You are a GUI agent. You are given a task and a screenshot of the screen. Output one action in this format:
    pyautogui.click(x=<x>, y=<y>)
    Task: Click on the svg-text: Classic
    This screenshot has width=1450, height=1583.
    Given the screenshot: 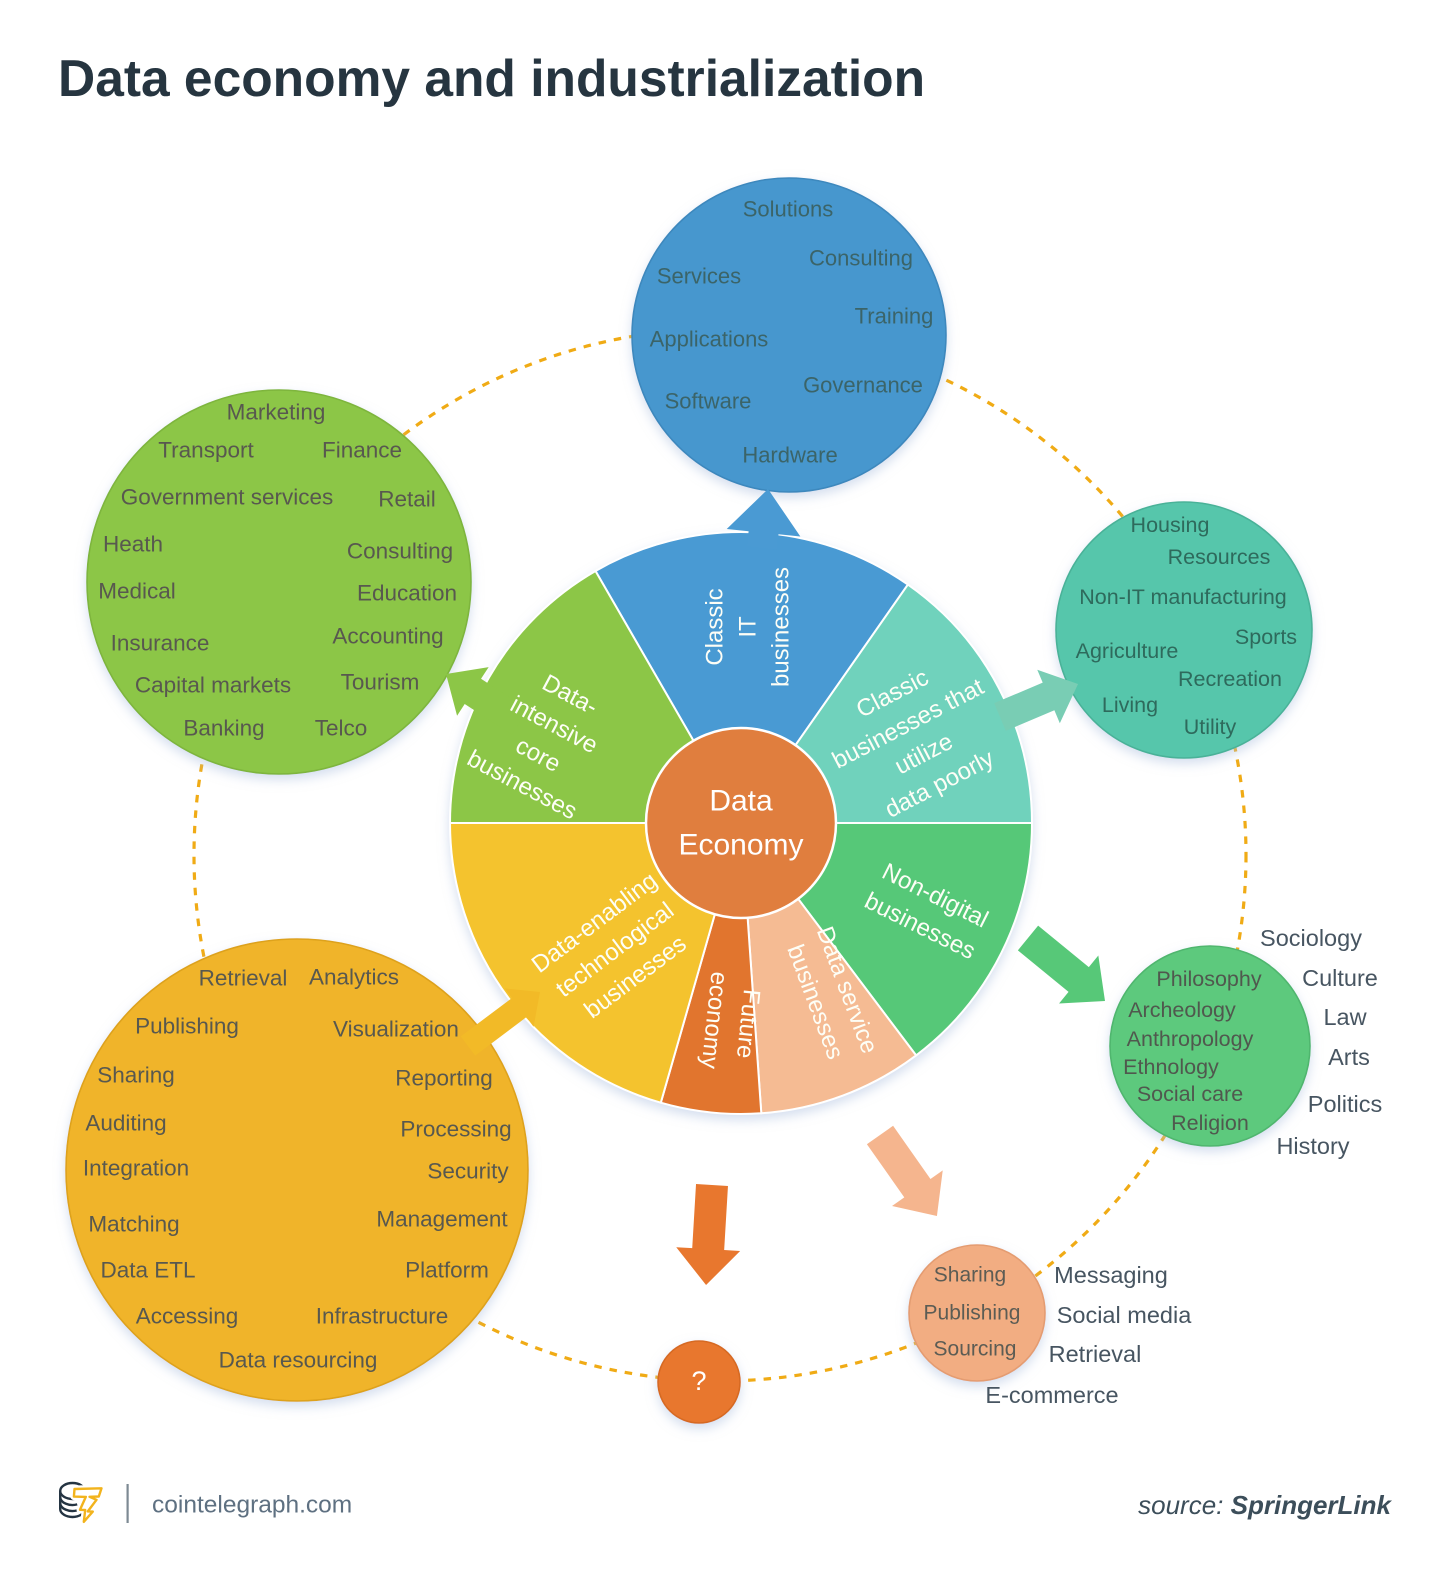 What is the action you would take?
    pyautogui.click(x=715, y=626)
    